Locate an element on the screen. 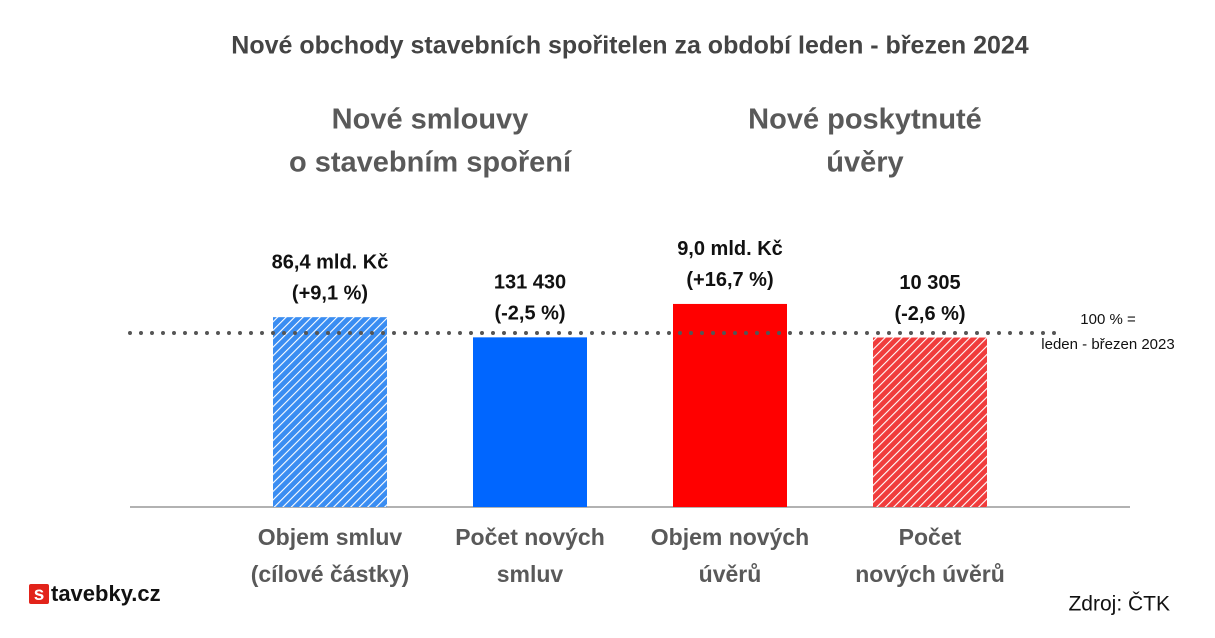 The width and height of the screenshot is (1215, 638). change-label: (+16,7 %) is located at coordinates (729, 280).